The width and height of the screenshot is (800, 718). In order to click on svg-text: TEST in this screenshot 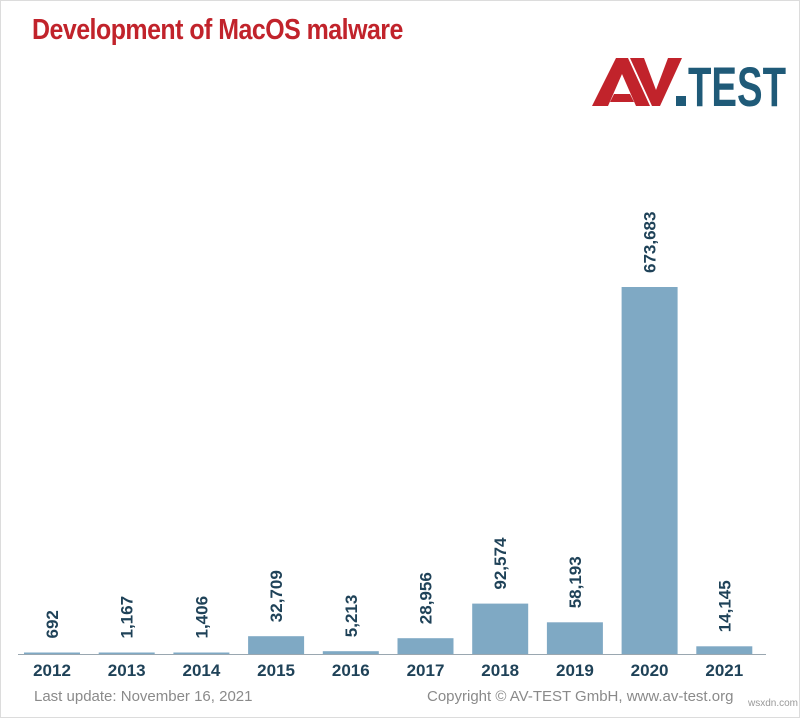, I will do `click(737, 82)`.